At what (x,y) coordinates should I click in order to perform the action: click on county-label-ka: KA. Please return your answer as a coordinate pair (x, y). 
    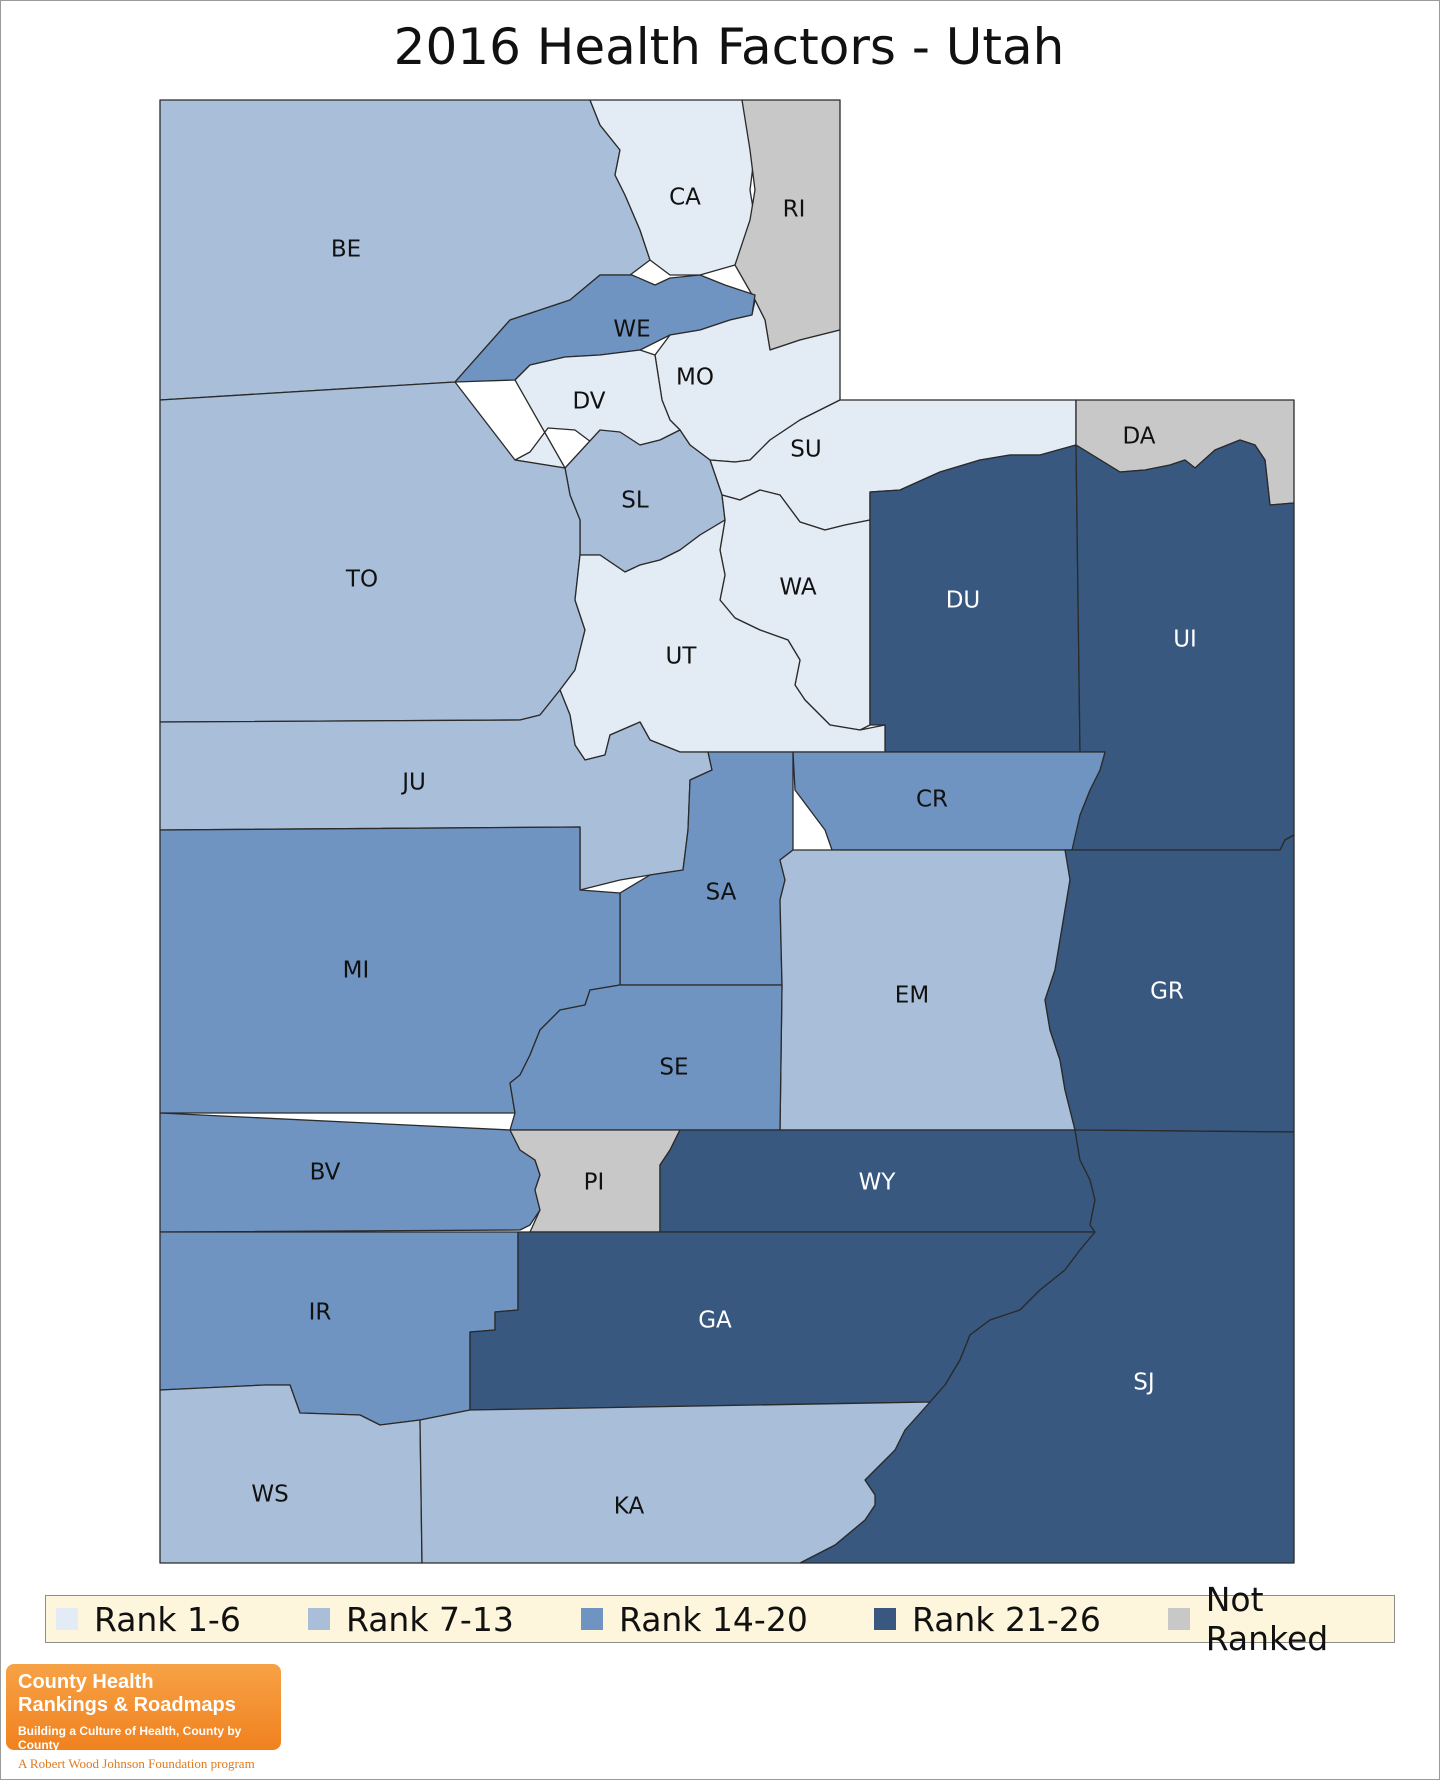
    Looking at the image, I should click on (629, 1507).